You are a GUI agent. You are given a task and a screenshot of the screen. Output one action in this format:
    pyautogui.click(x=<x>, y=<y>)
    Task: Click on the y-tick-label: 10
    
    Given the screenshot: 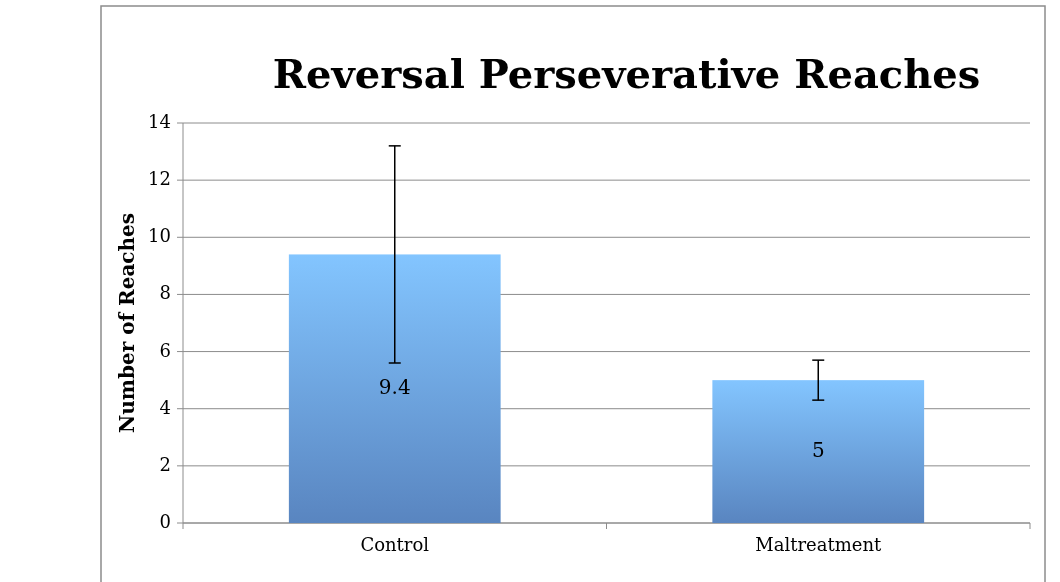 What is the action you would take?
    pyautogui.click(x=159, y=236)
    